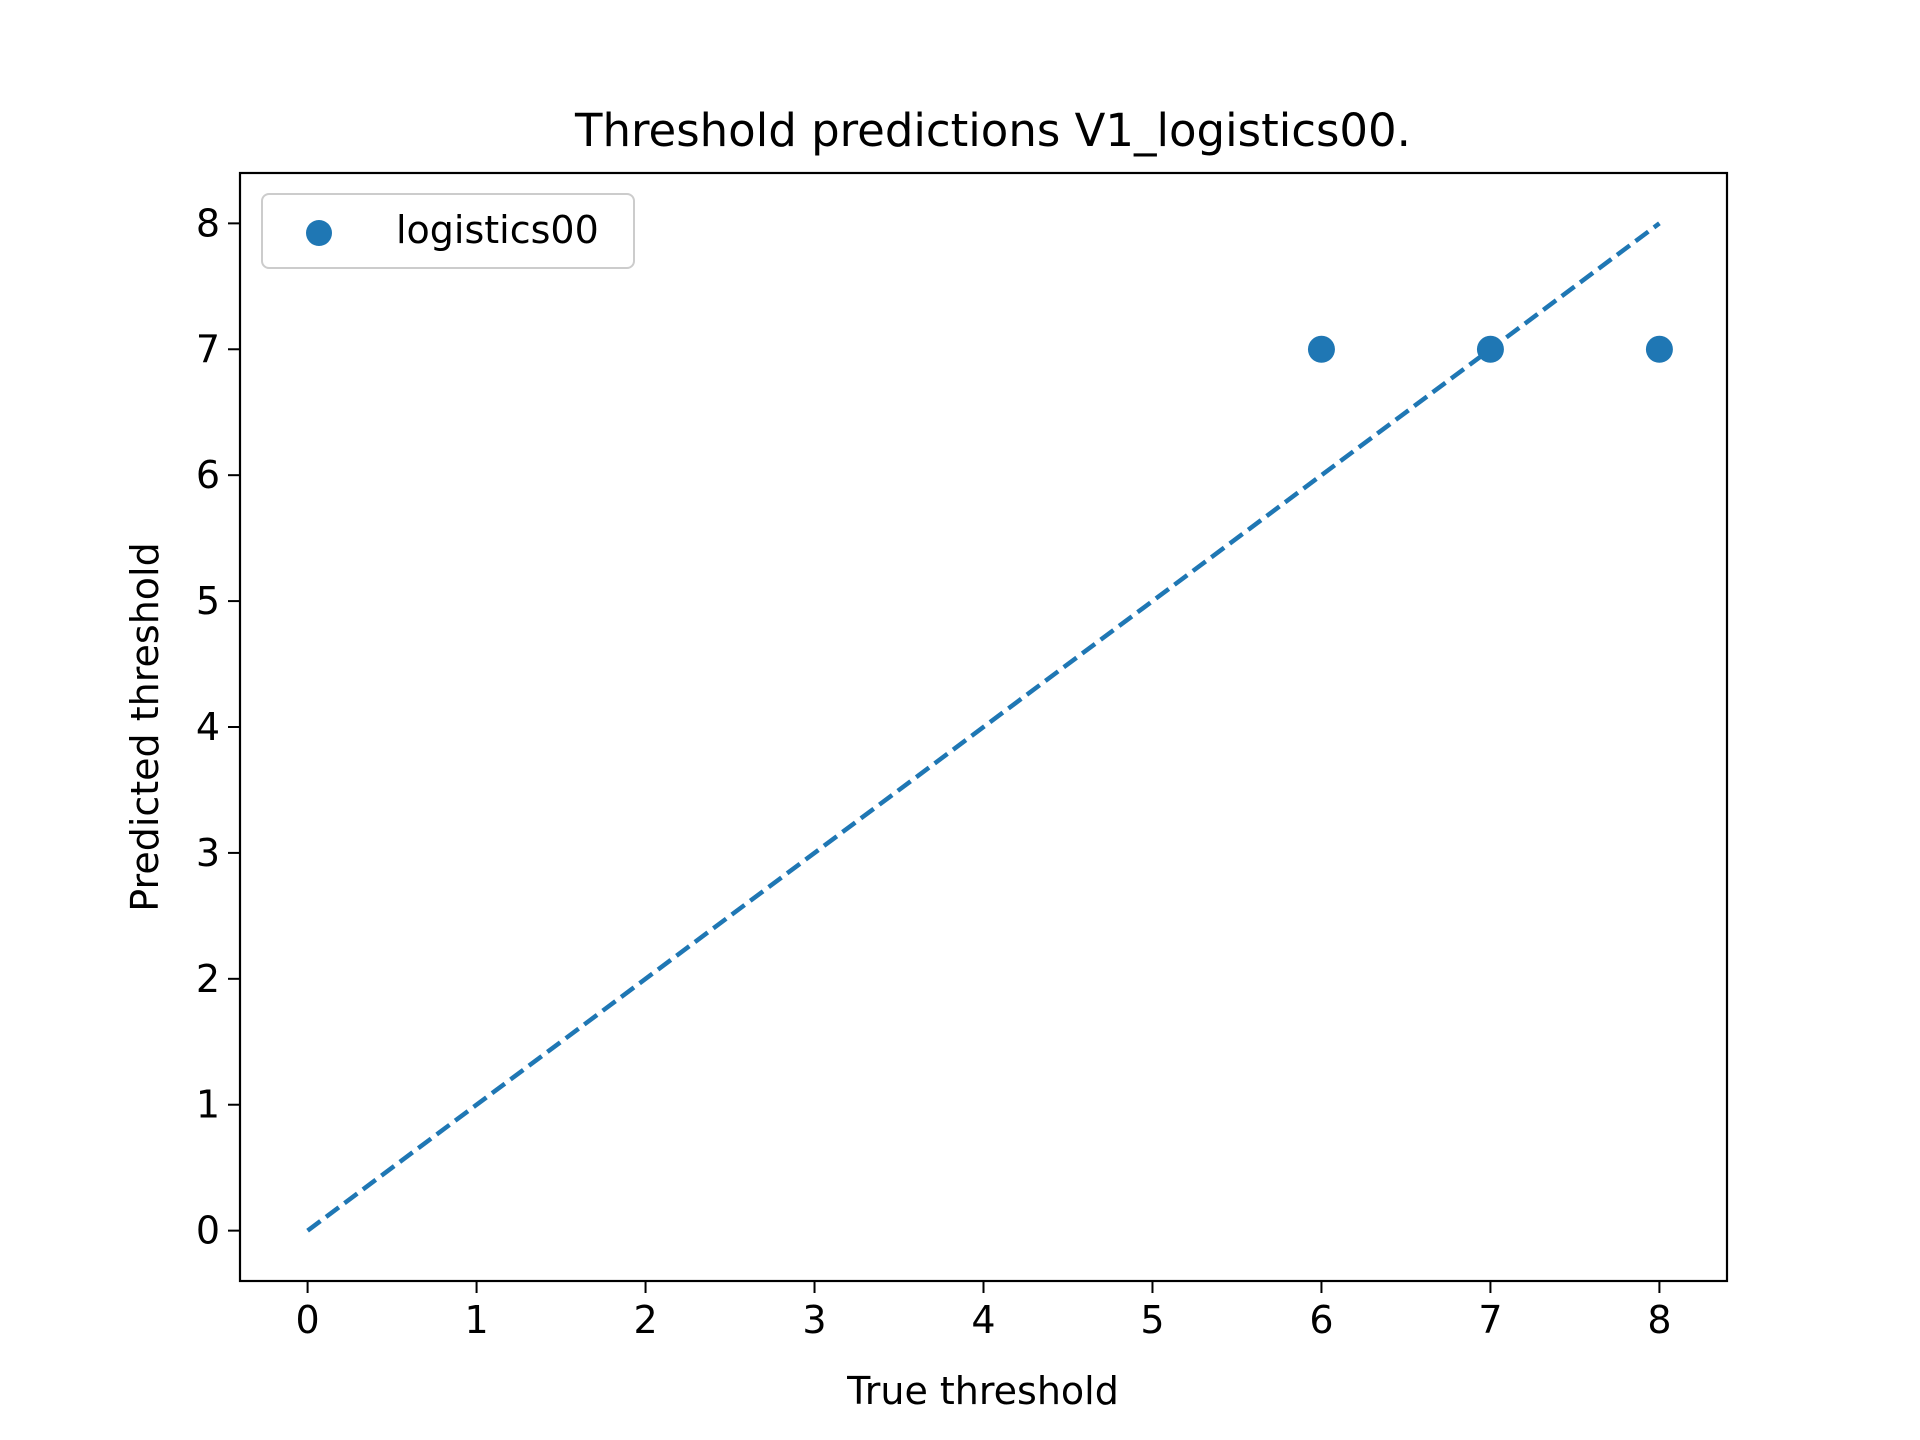  Describe the element at coordinates (1152, 1320) in the screenshot. I see `x-tick-label: 5` at that location.